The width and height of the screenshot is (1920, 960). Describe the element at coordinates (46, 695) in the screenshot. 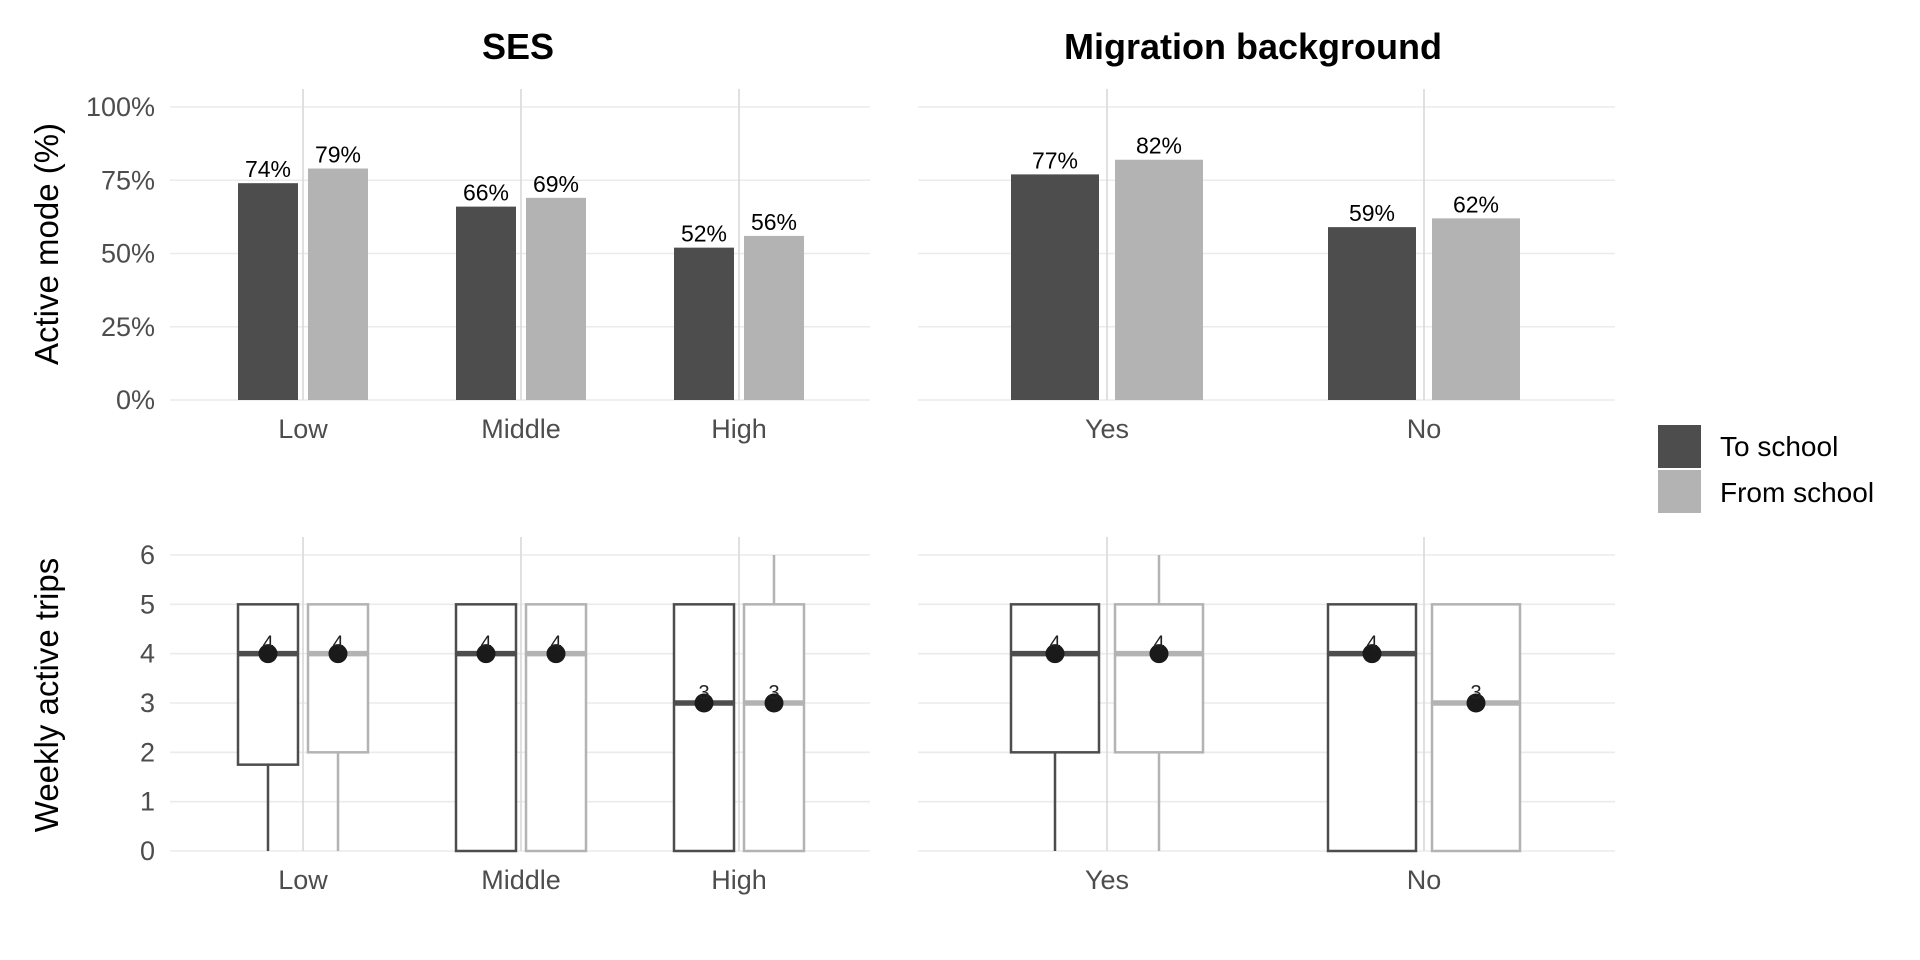

I see `y-axis-title-bottom: Weekly active trips` at that location.